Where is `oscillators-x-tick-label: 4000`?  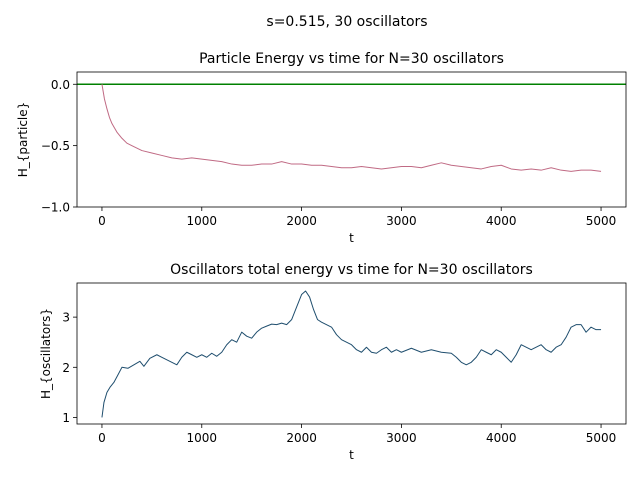
oscillators-x-tick-label: 4000 is located at coordinates (501, 438).